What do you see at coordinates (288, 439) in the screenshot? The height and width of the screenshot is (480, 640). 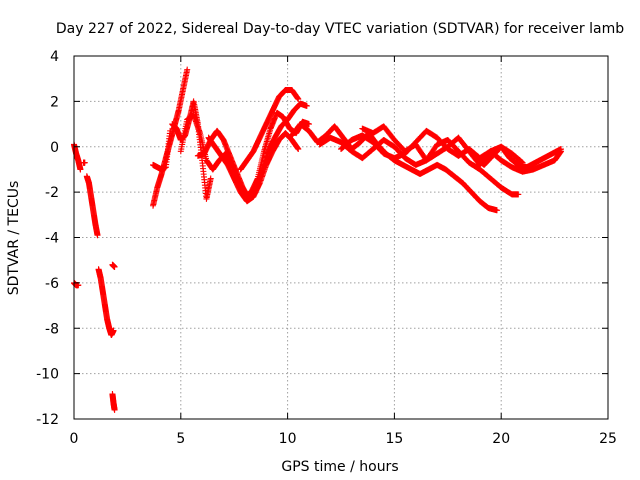 I see `x-tick-label: 10` at bounding box center [288, 439].